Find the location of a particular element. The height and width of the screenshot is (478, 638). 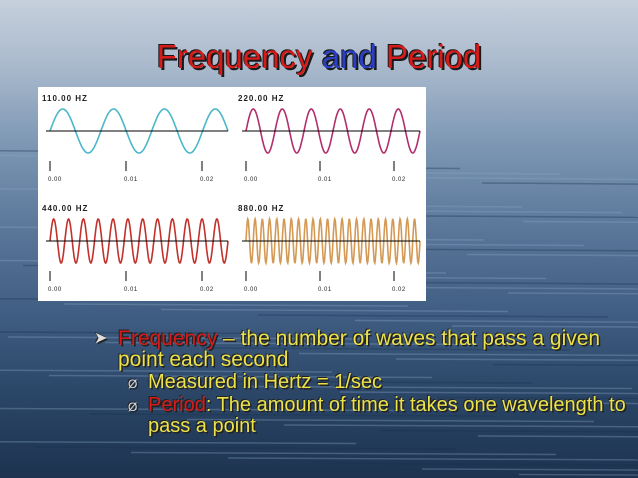

bullet-text: Measured in Hertz = 1/sec is located at coordinates (265, 382).